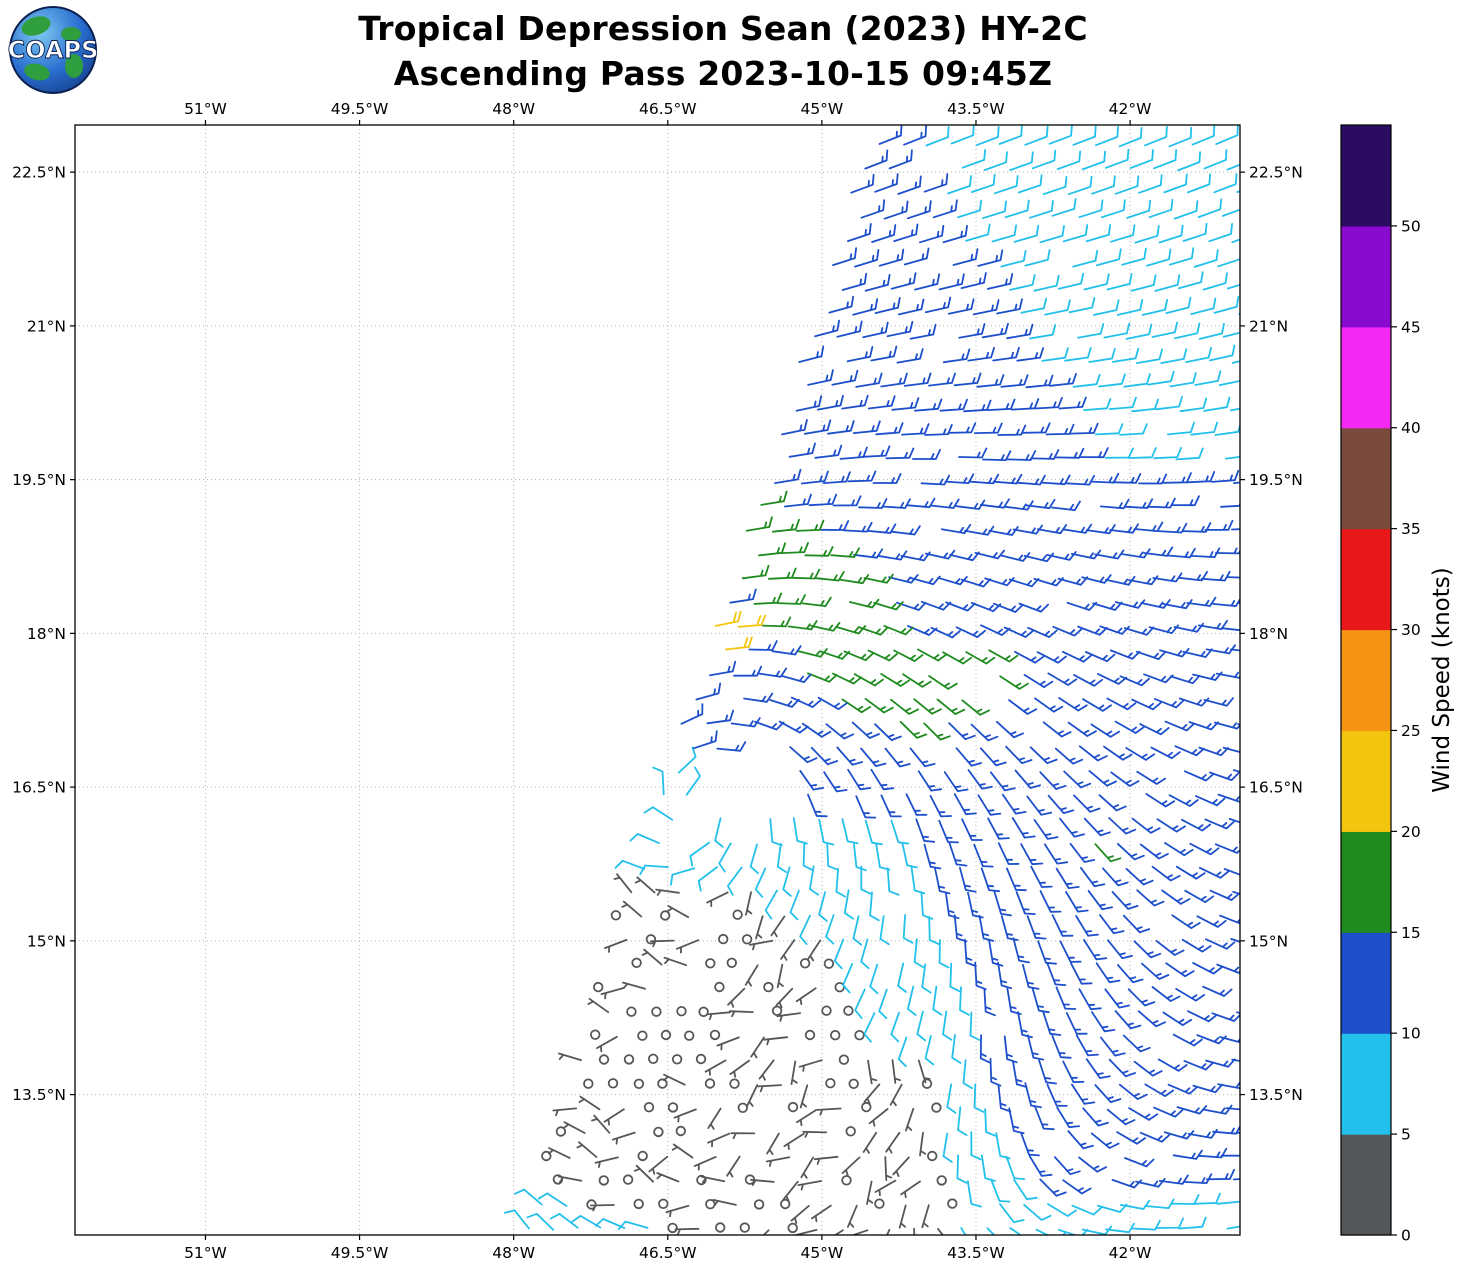  I want to click on lat-tick-label-left: 21°N, so click(46, 326).